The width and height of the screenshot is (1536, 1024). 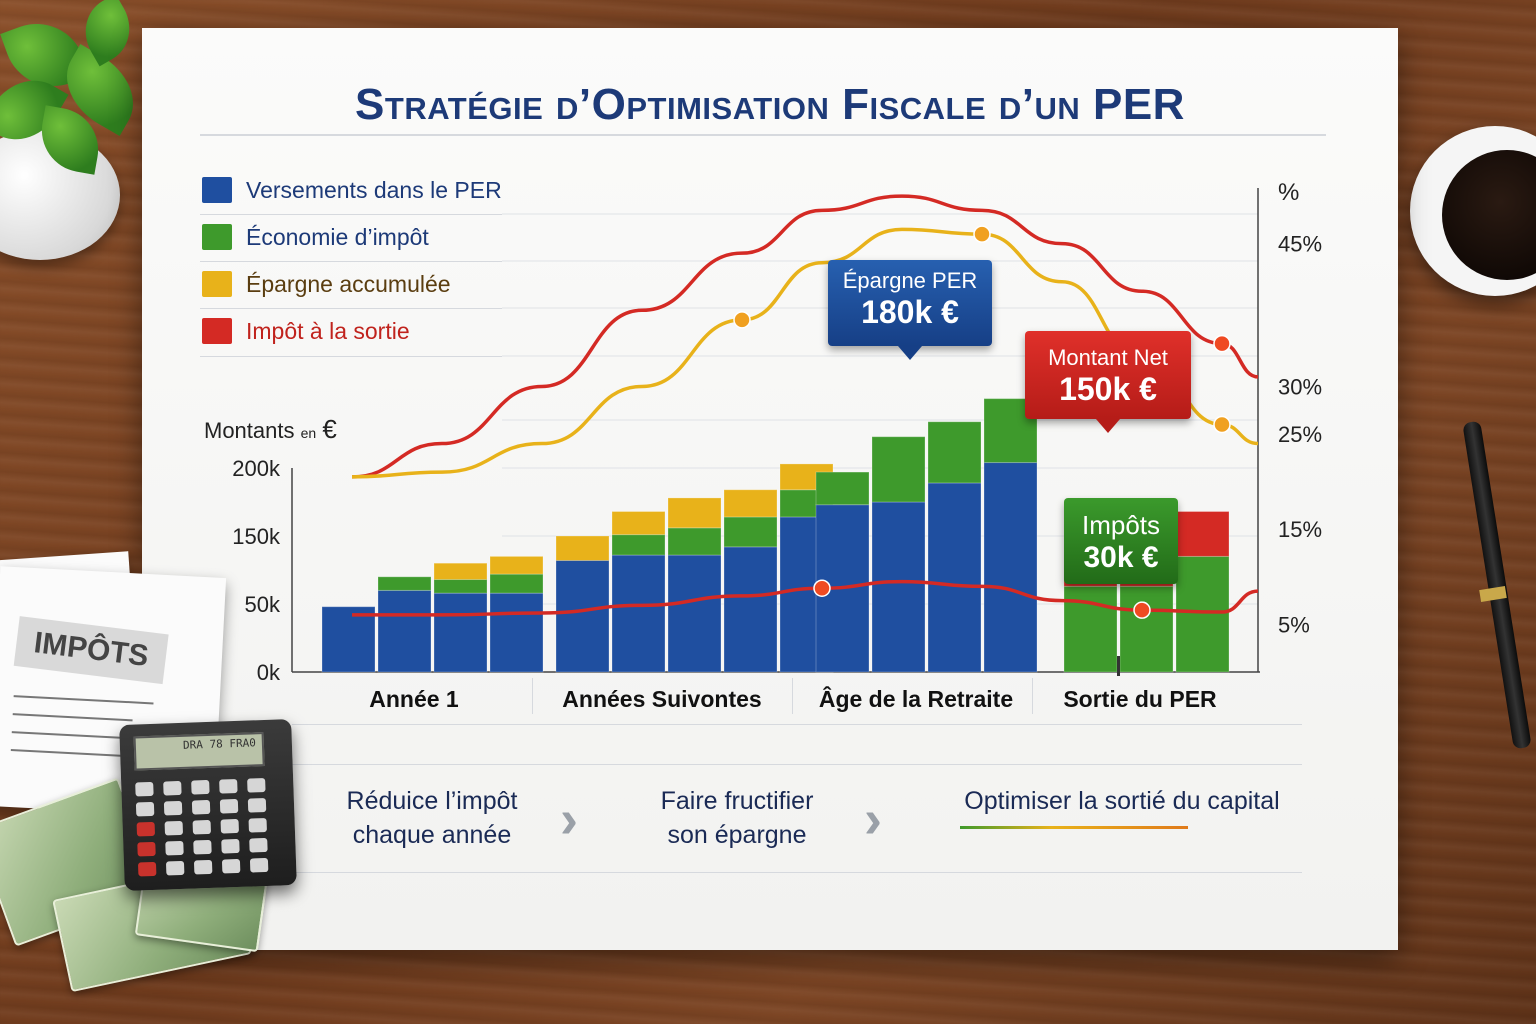 I want to click on tax-document-label: IMPÔTS, so click(x=91, y=650).